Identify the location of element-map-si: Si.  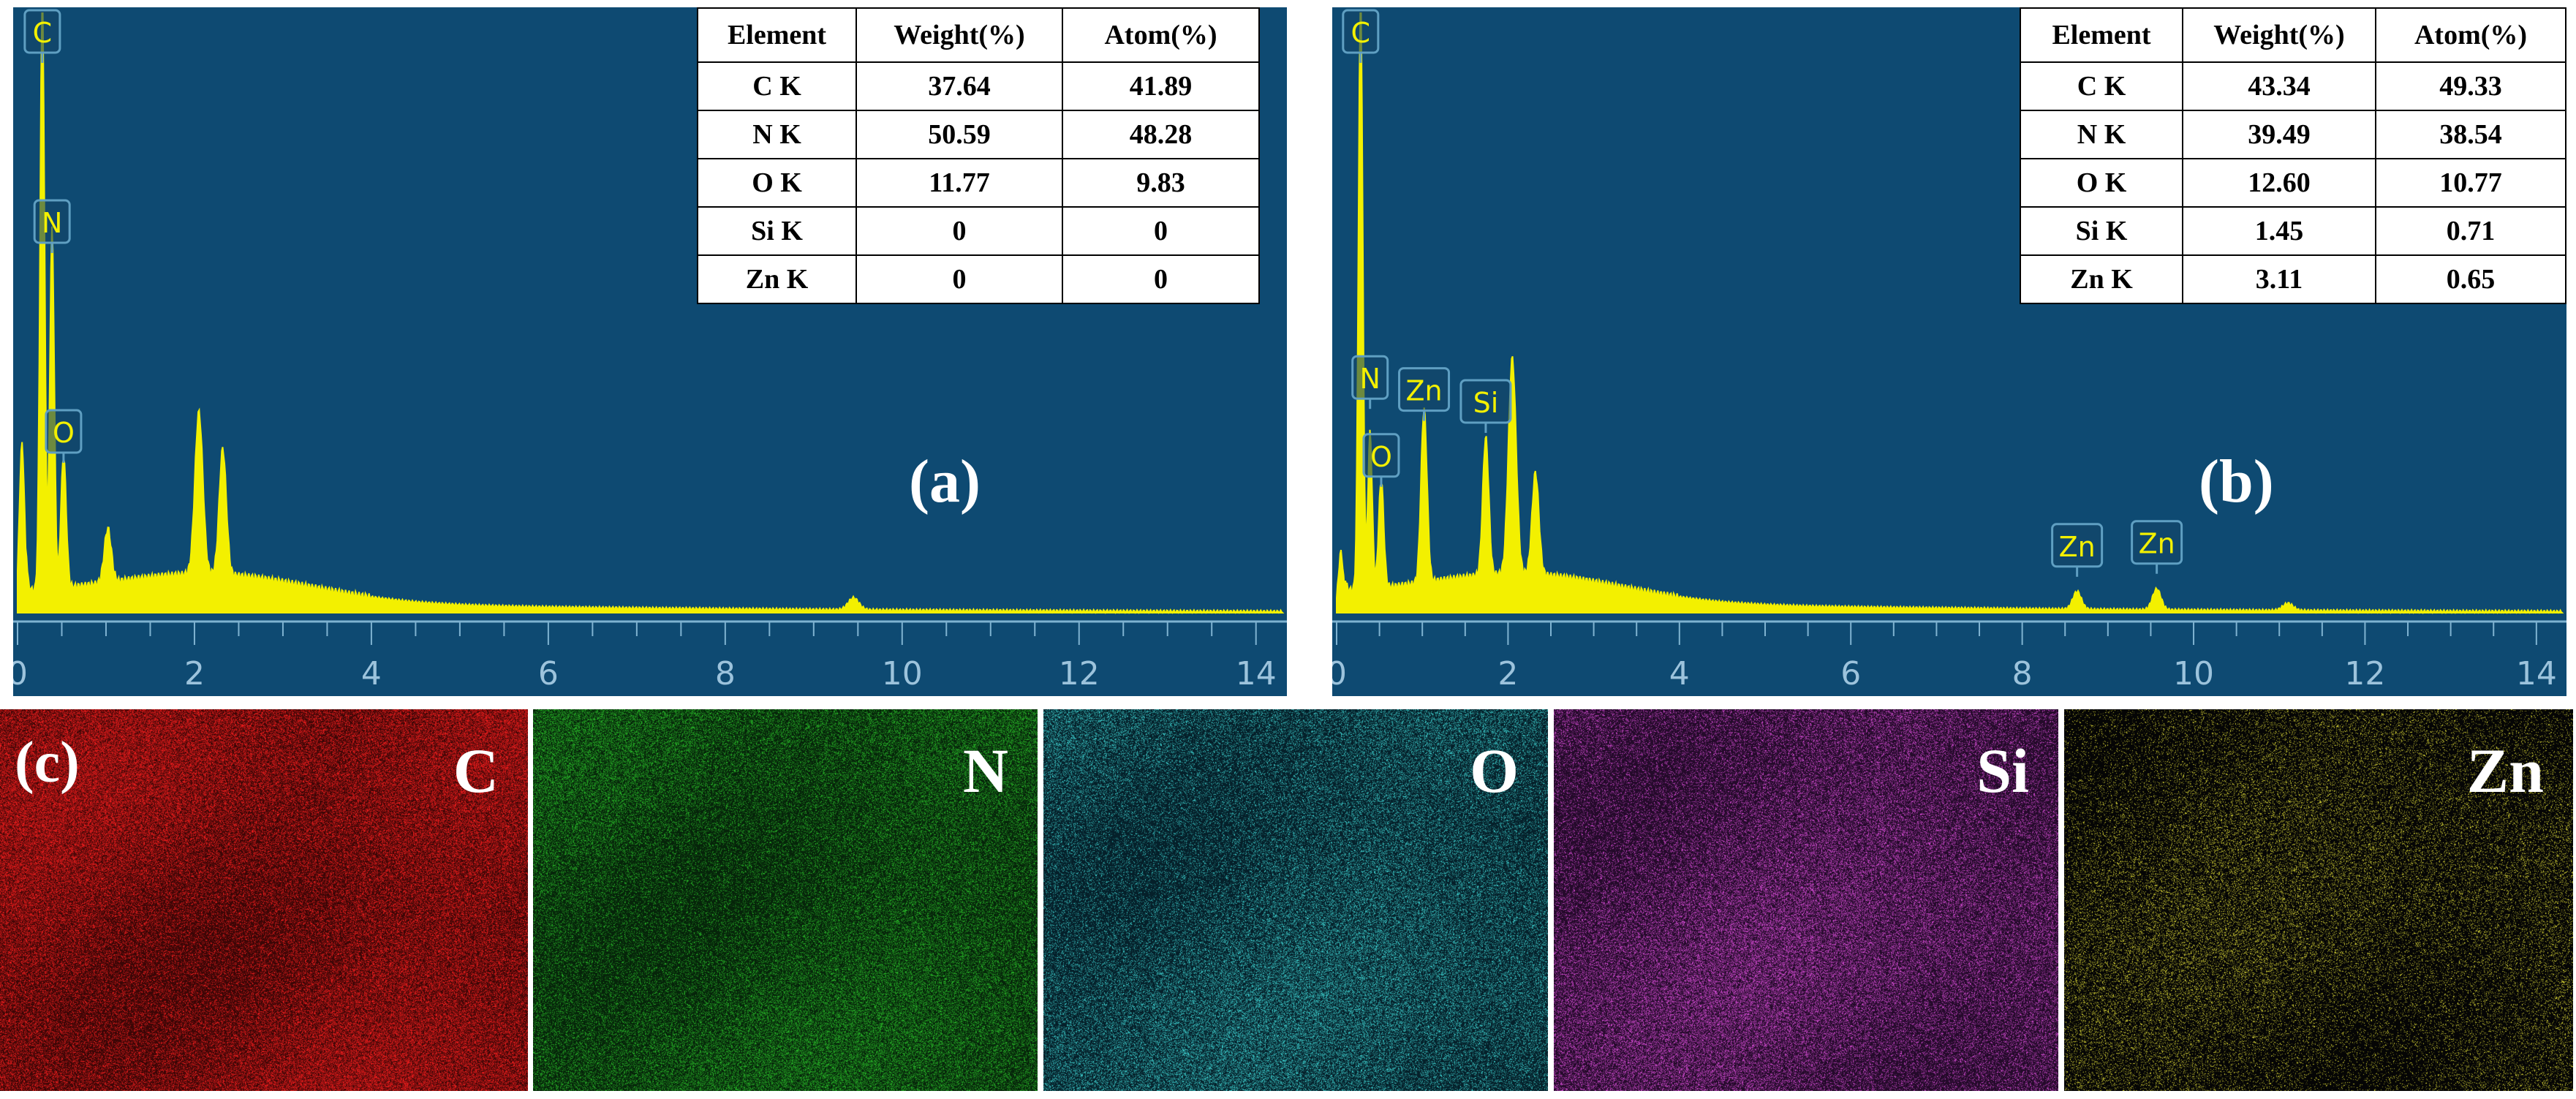
(1806, 900).